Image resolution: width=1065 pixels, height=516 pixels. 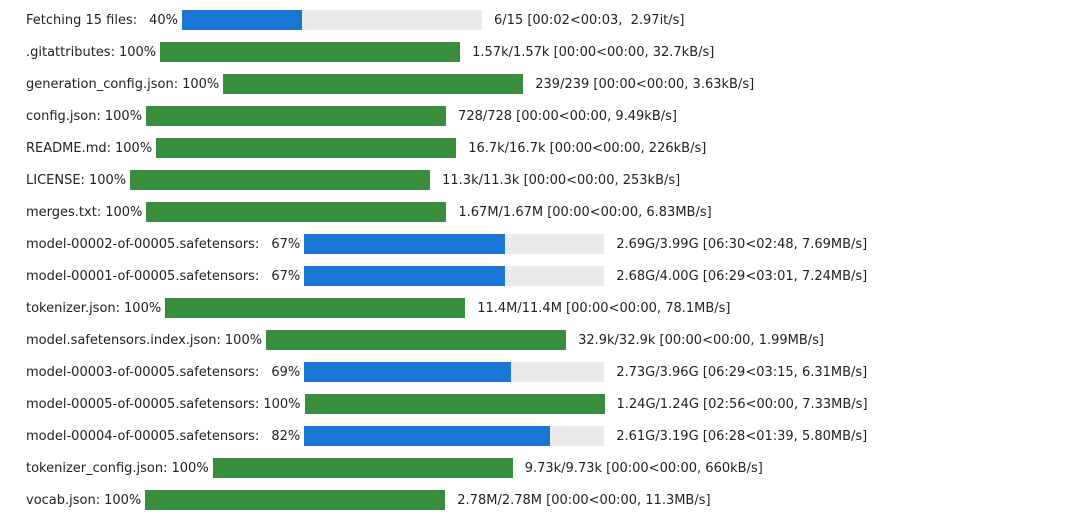 I want to click on progress-percent: 82%, so click(x=286, y=436).